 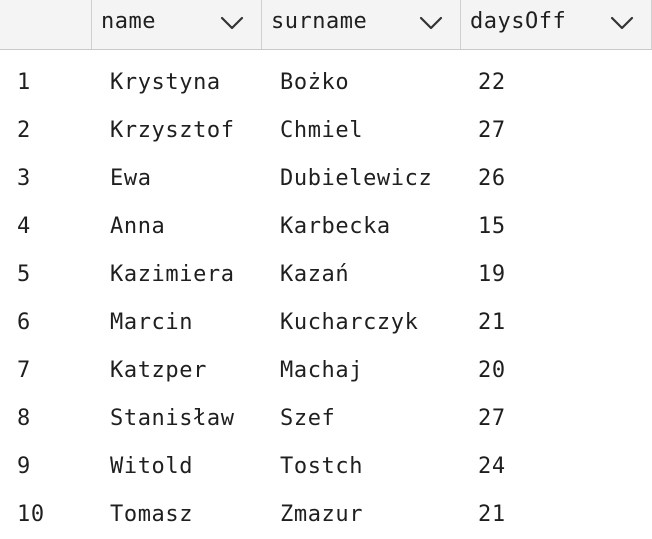 I want to click on grid-header: name surname daysOff, so click(x=326, y=25).